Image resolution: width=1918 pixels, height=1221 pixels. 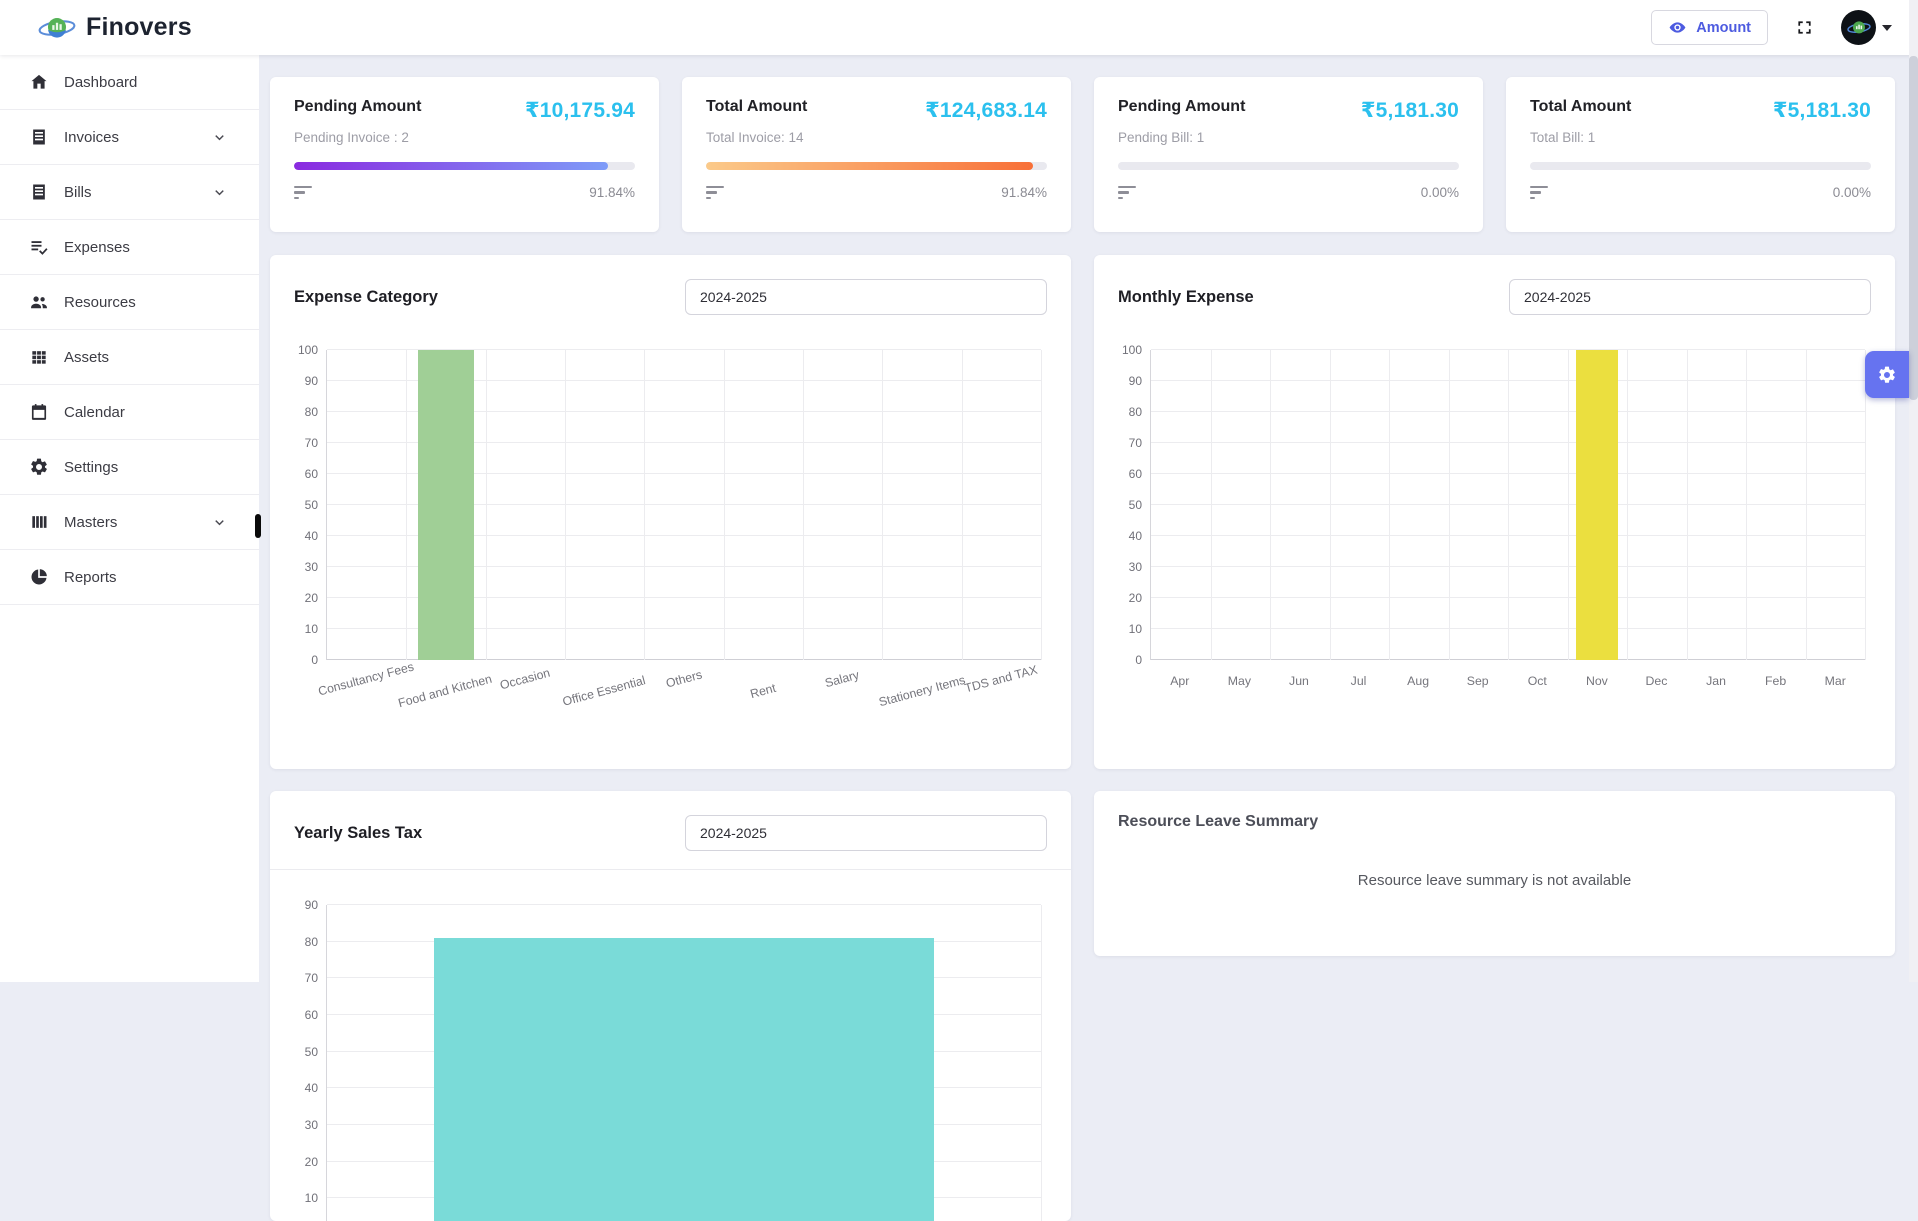 What do you see at coordinates (1299, 681) in the screenshot?
I see `x-axis-tick-label: Jun` at bounding box center [1299, 681].